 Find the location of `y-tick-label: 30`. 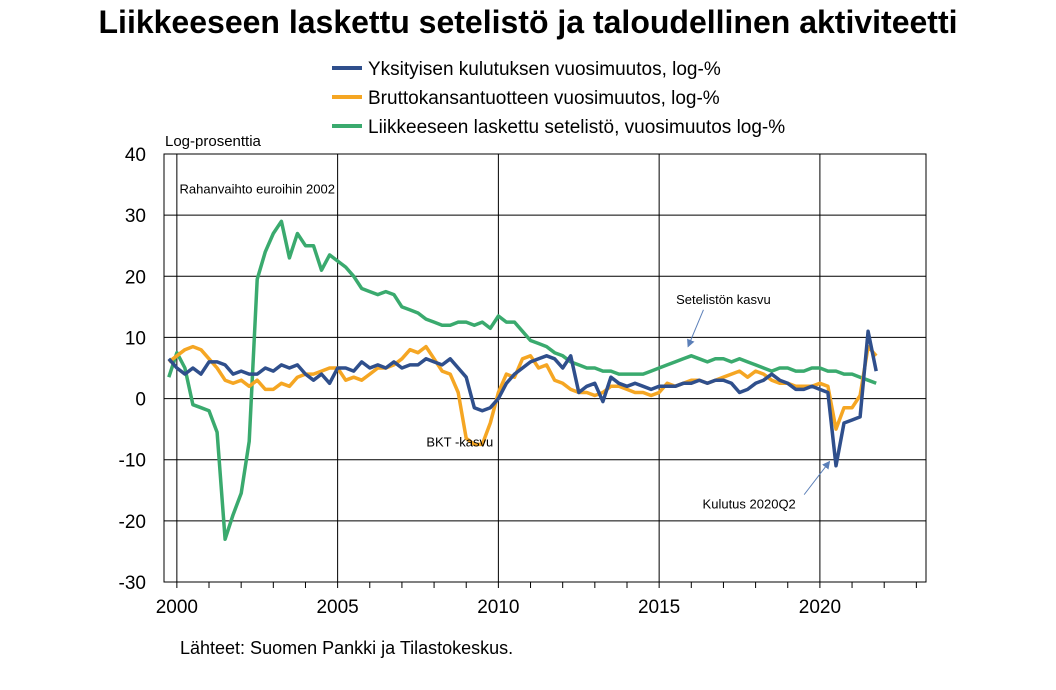

y-tick-label: 30 is located at coordinates (135, 216).